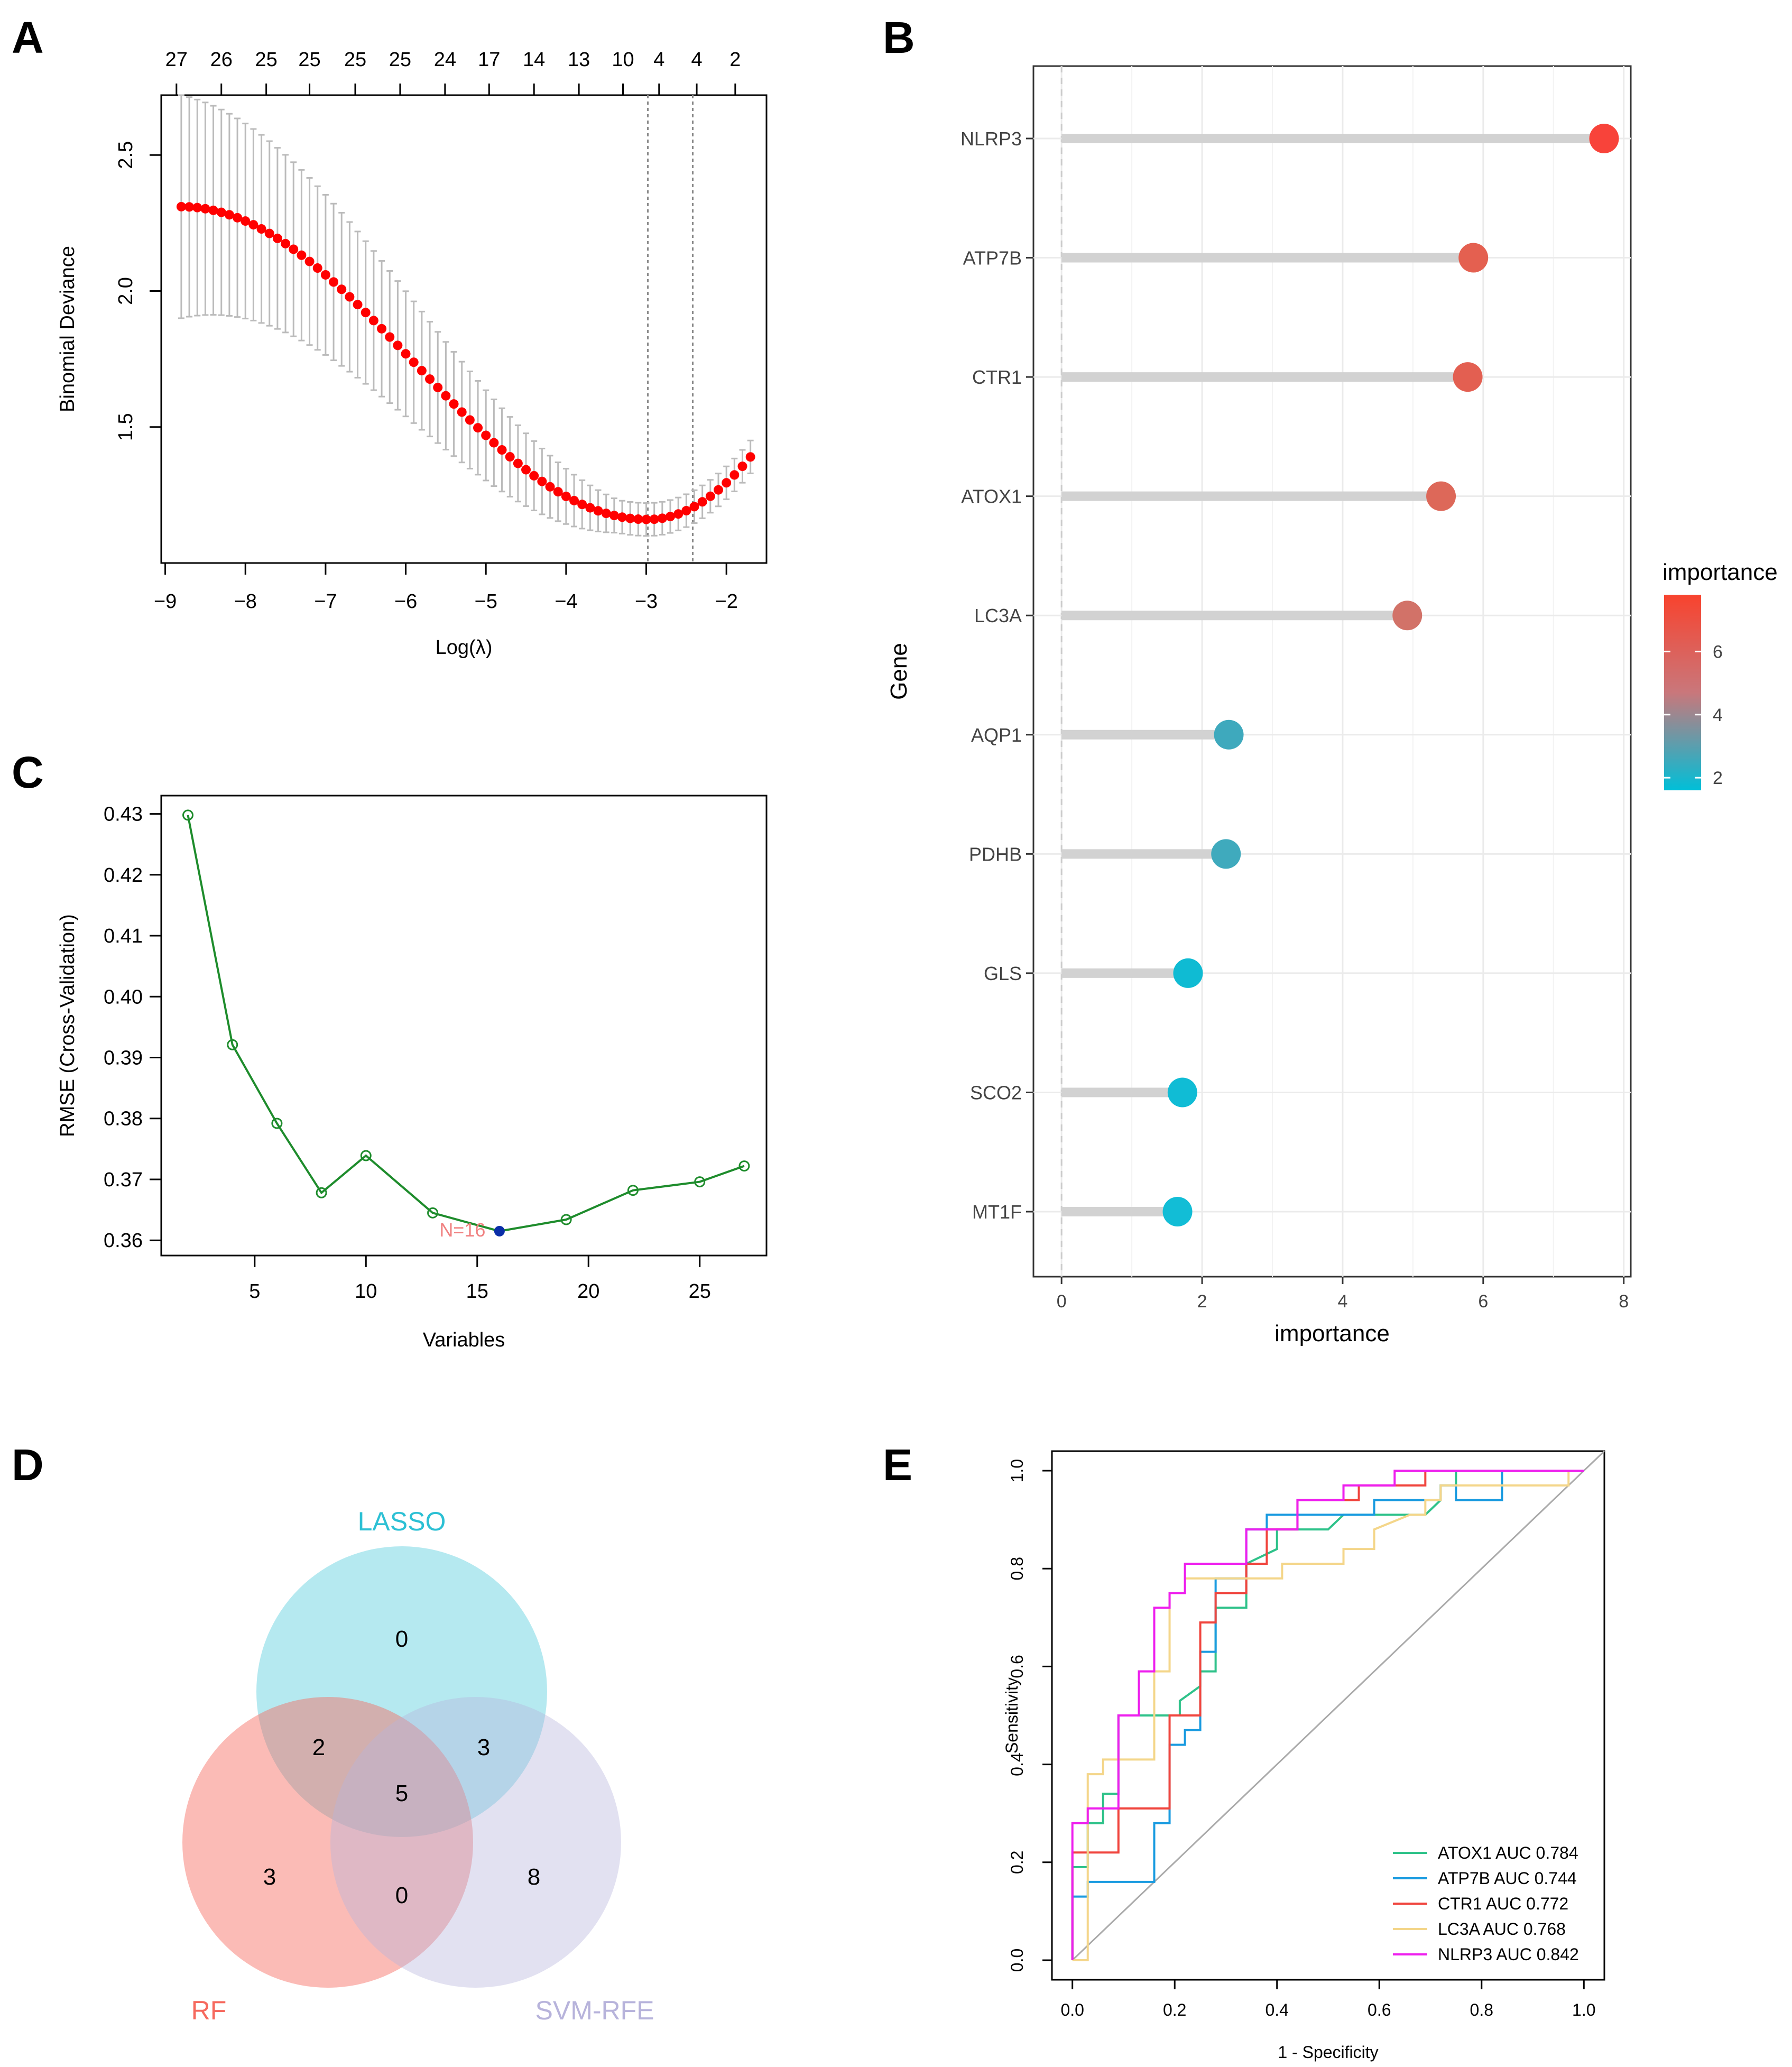  What do you see at coordinates (366, 1292) in the screenshot?
I see `x-tick-label: 10` at bounding box center [366, 1292].